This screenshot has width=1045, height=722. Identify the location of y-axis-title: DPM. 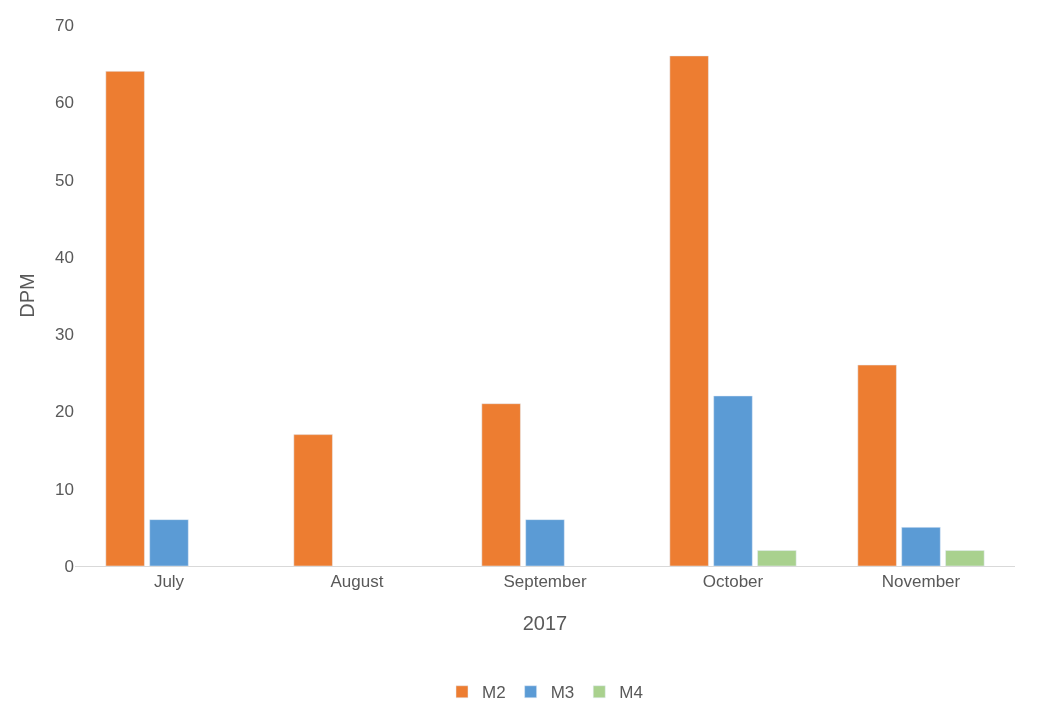
(26, 295).